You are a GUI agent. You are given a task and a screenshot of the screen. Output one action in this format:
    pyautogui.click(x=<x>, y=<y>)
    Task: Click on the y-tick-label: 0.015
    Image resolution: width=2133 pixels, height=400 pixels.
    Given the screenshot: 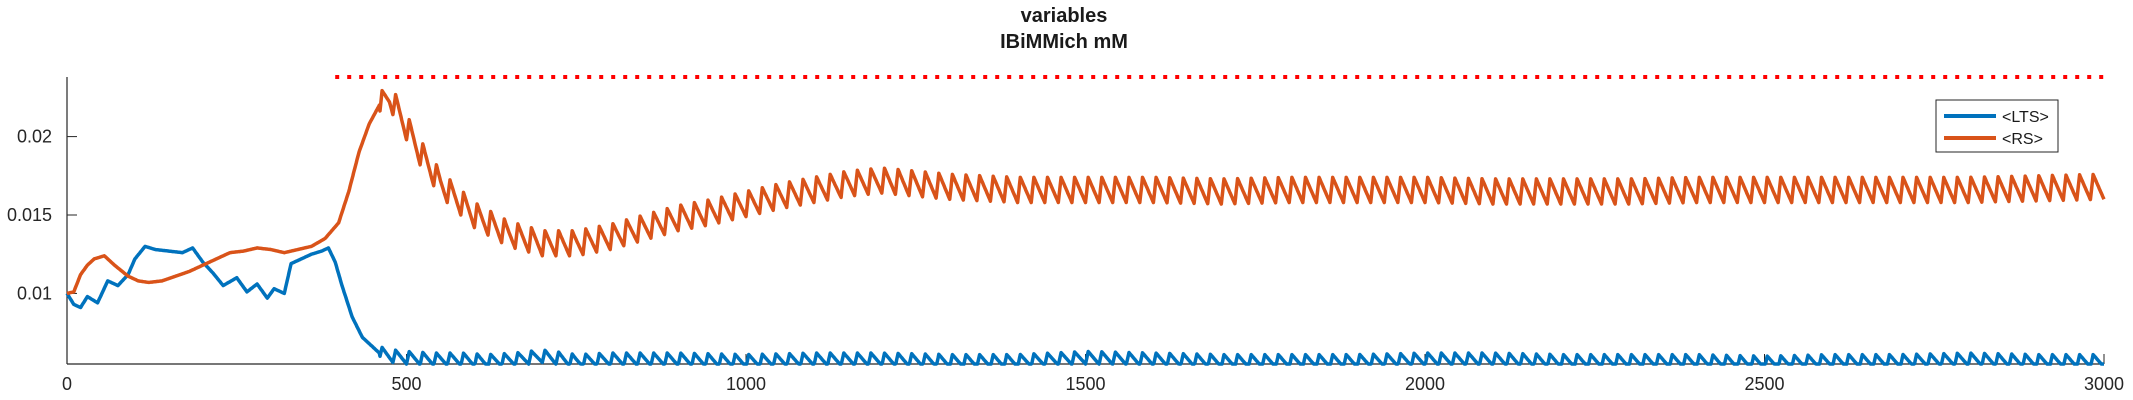 What is the action you would take?
    pyautogui.click(x=29, y=215)
    